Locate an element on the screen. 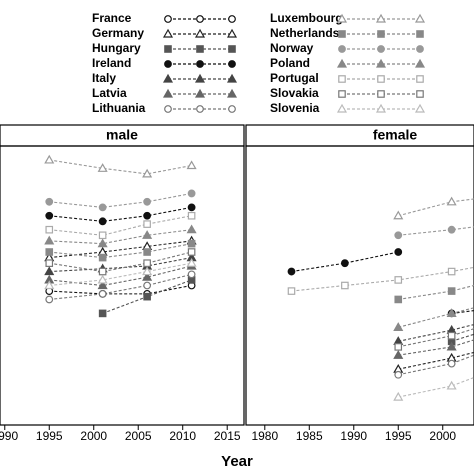  legend-label: Hungary is located at coordinates (116, 48).